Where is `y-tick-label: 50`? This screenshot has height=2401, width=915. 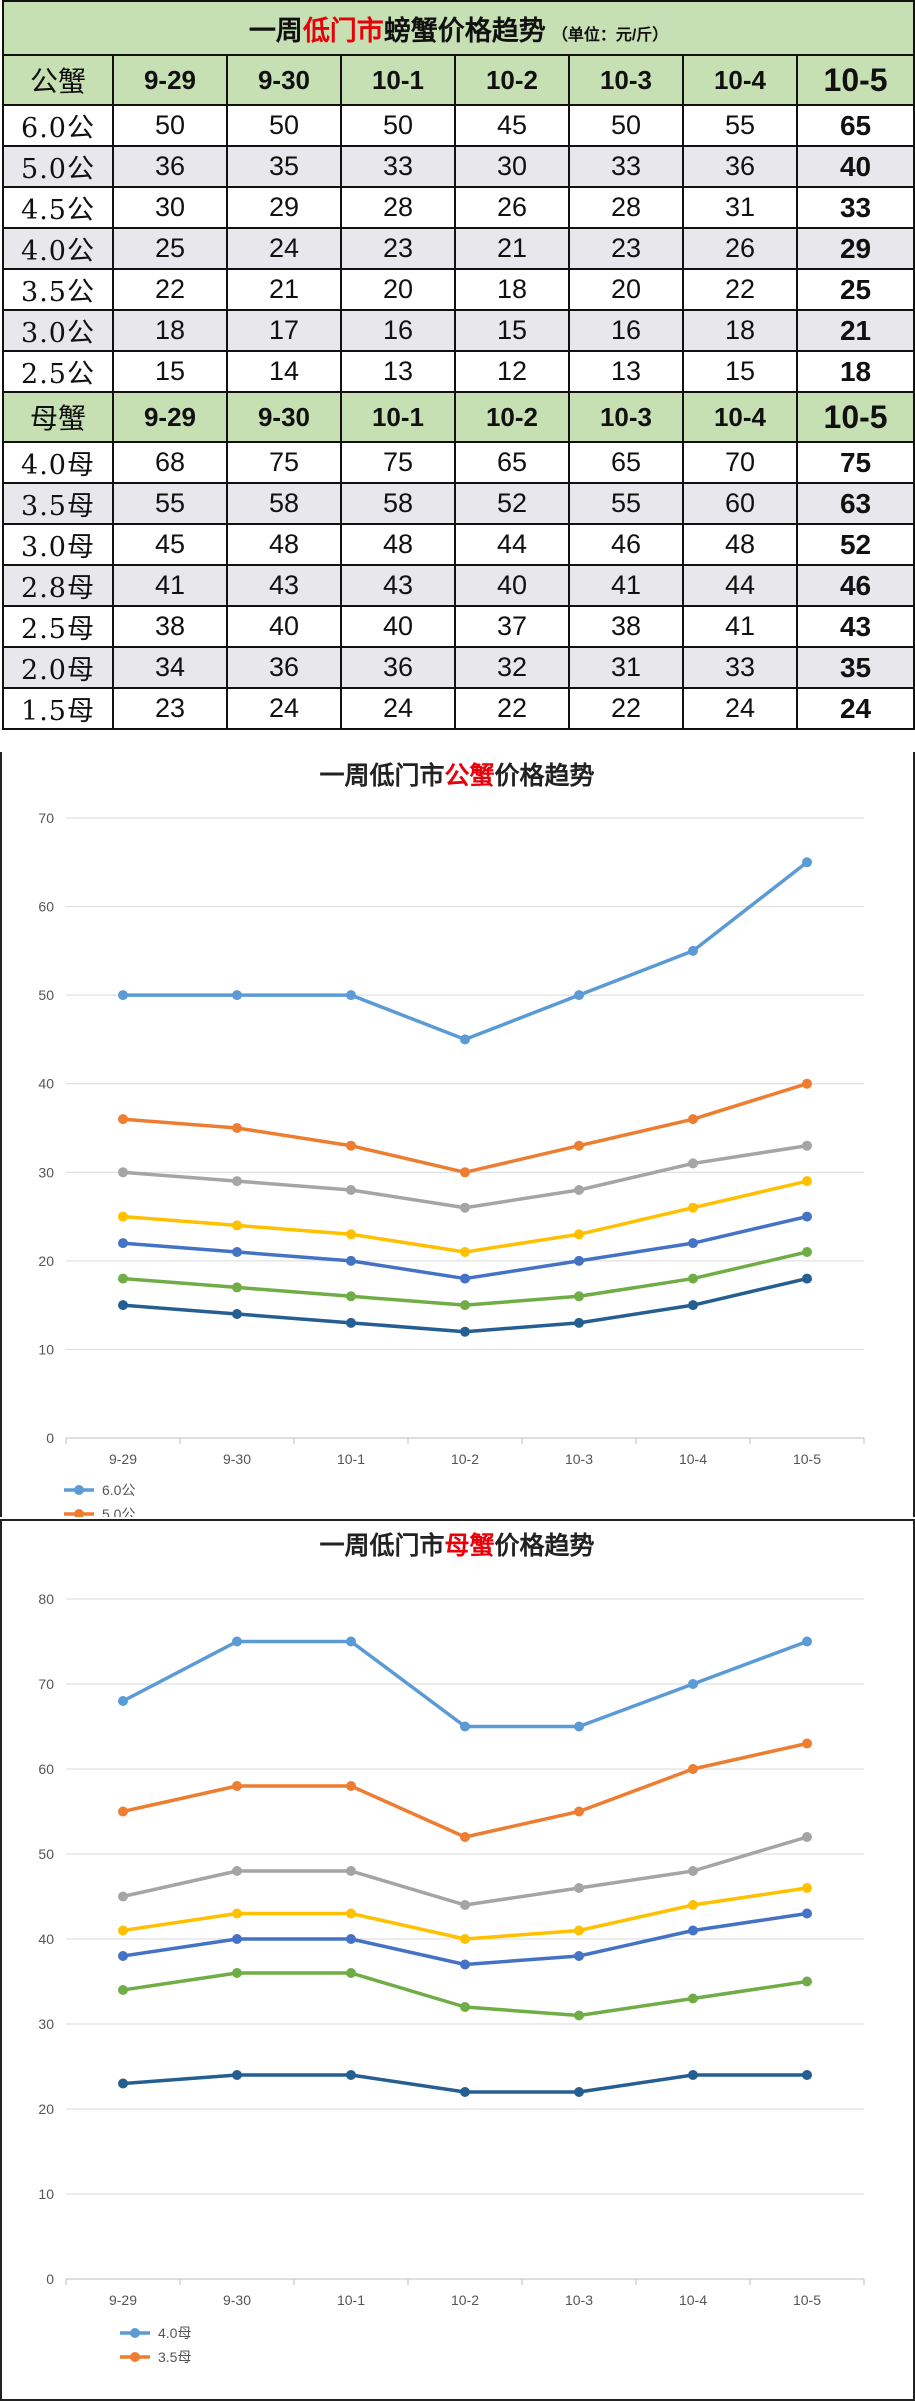
y-tick-label: 50 is located at coordinates (46, 1854).